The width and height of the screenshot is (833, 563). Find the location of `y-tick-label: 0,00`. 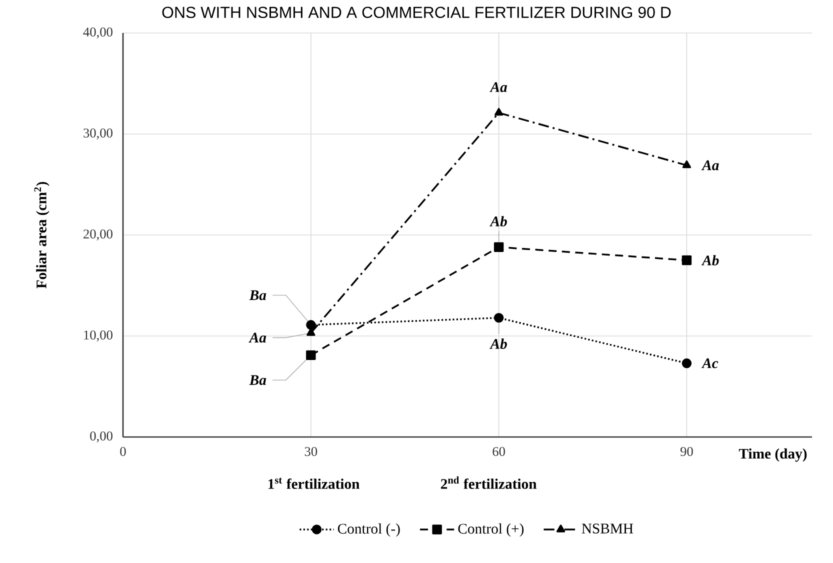

y-tick-label: 0,00 is located at coordinates (101, 437).